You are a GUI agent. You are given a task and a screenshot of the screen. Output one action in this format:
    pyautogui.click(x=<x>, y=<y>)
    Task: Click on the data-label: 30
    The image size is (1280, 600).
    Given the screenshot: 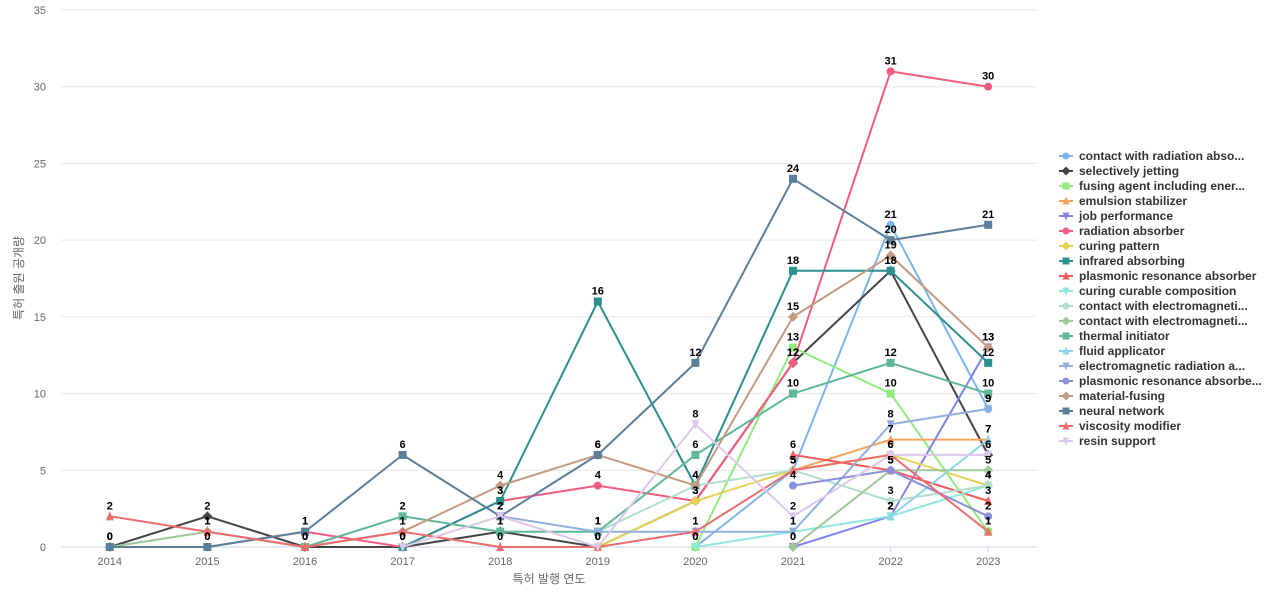 What is the action you would take?
    pyautogui.click(x=988, y=77)
    